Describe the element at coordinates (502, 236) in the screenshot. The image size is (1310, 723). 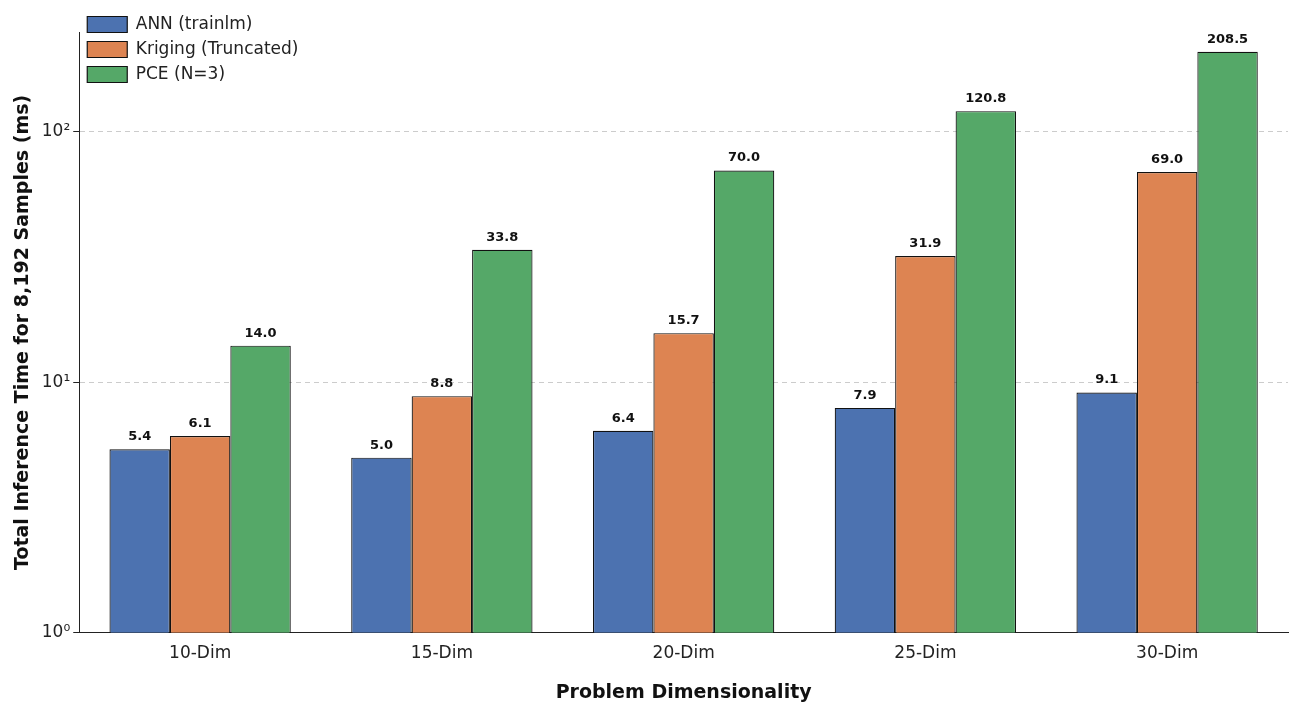
I see `data-label: 33.8` at that location.